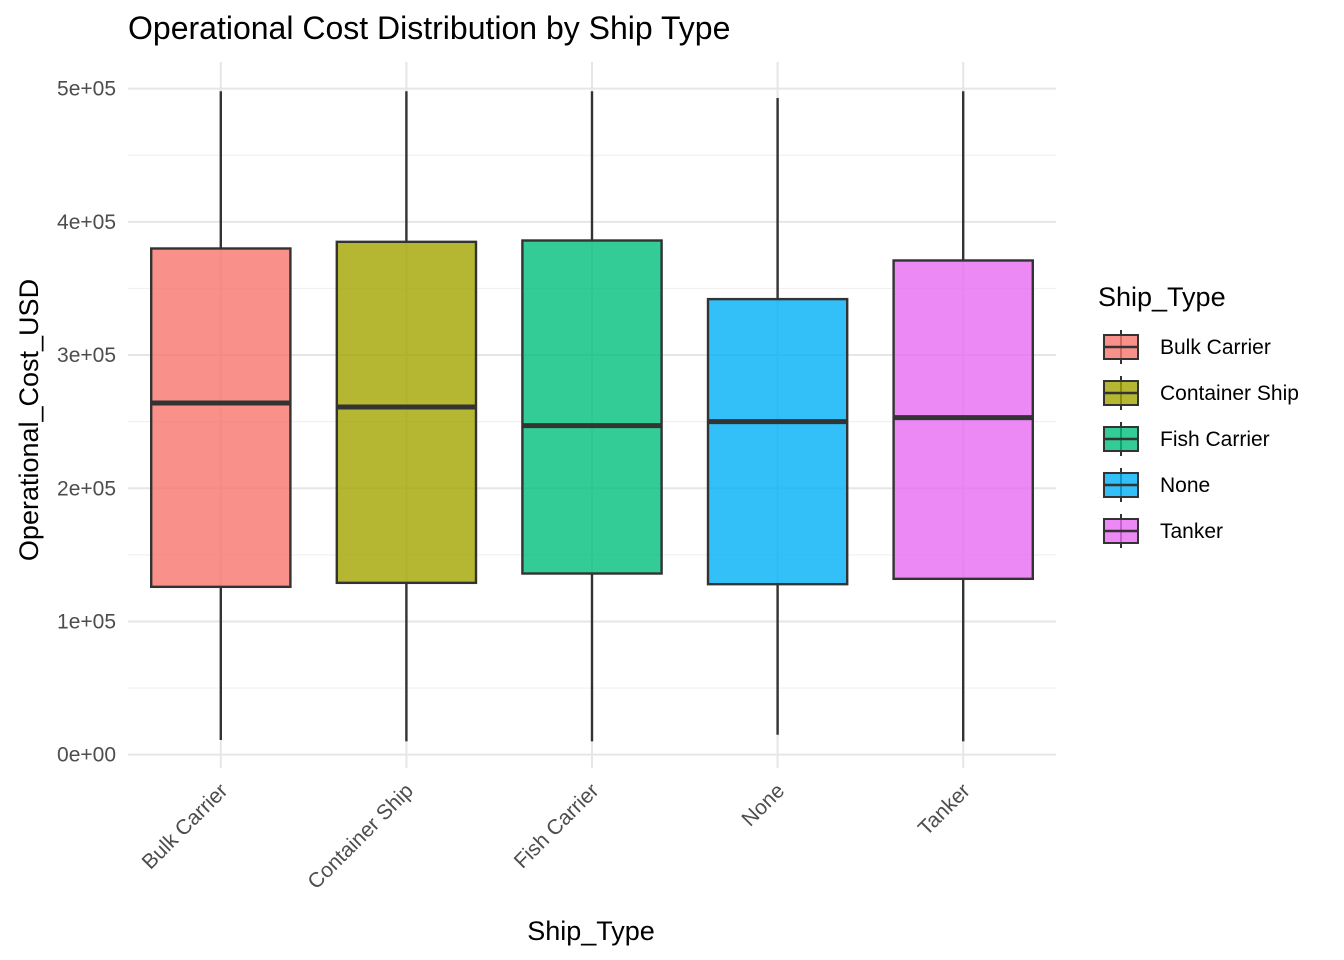 This screenshot has height=960, width=1344. I want to click on y-tick-label: 2e+05, so click(86, 488).